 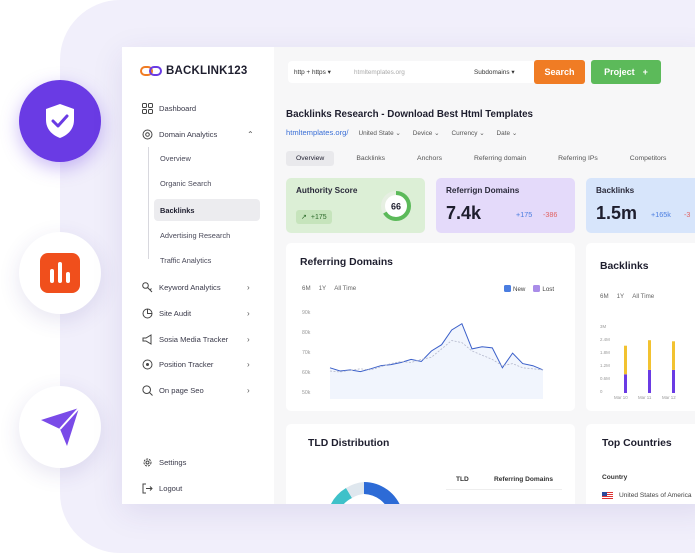 What do you see at coordinates (601, 391) in the screenshot?
I see `y-tick: 0` at bounding box center [601, 391].